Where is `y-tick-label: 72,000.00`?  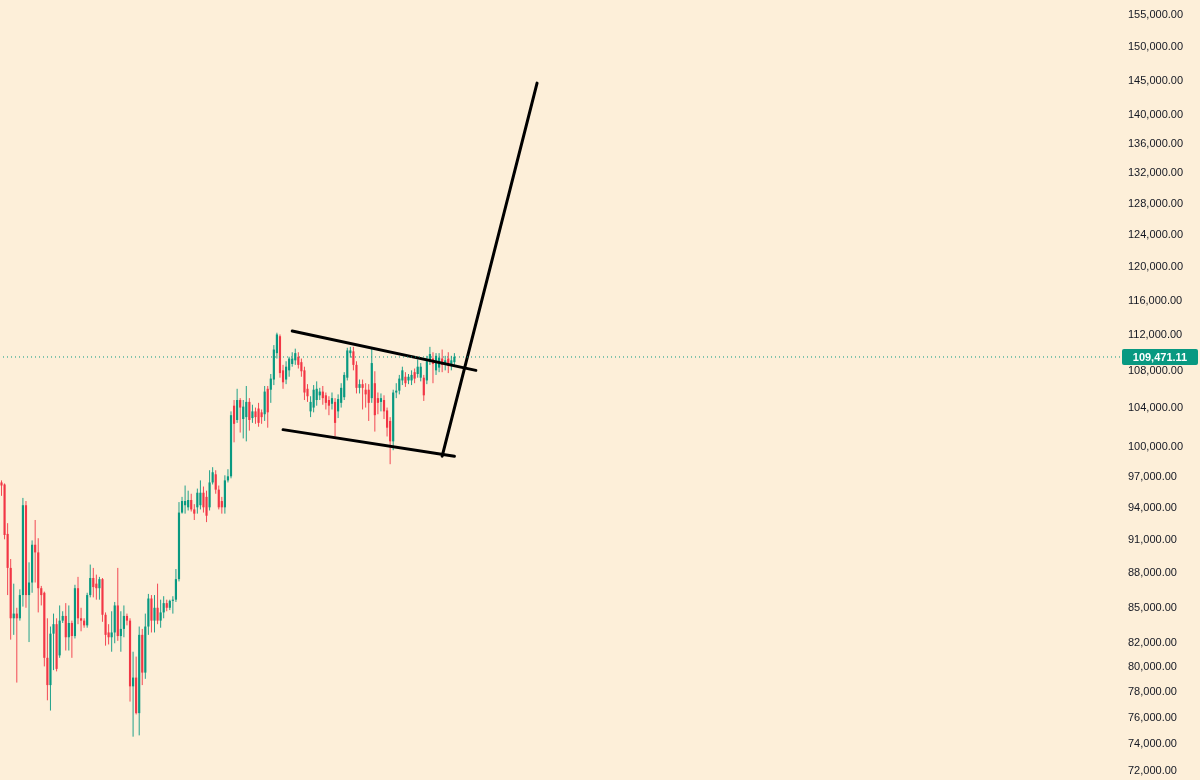
y-tick-label: 72,000.00 is located at coordinates (1152, 770).